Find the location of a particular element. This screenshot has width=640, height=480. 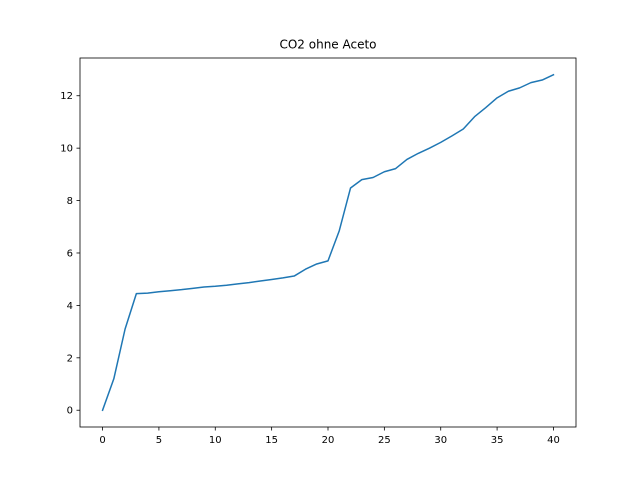

x-tick-label: 25 is located at coordinates (384, 440).